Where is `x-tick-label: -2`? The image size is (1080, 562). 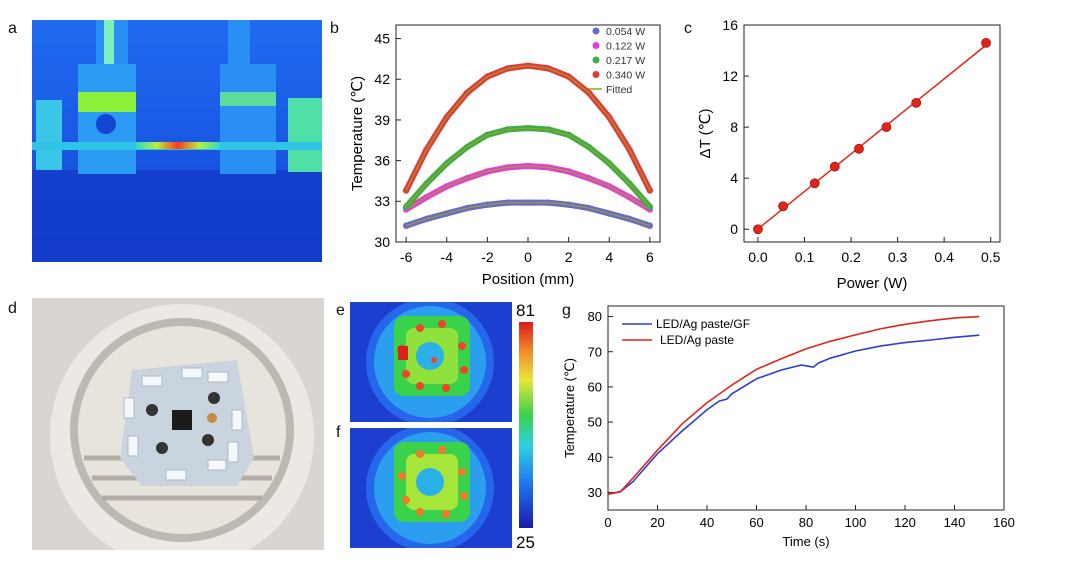 x-tick-label: -2 is located at coordinates (487, 257).